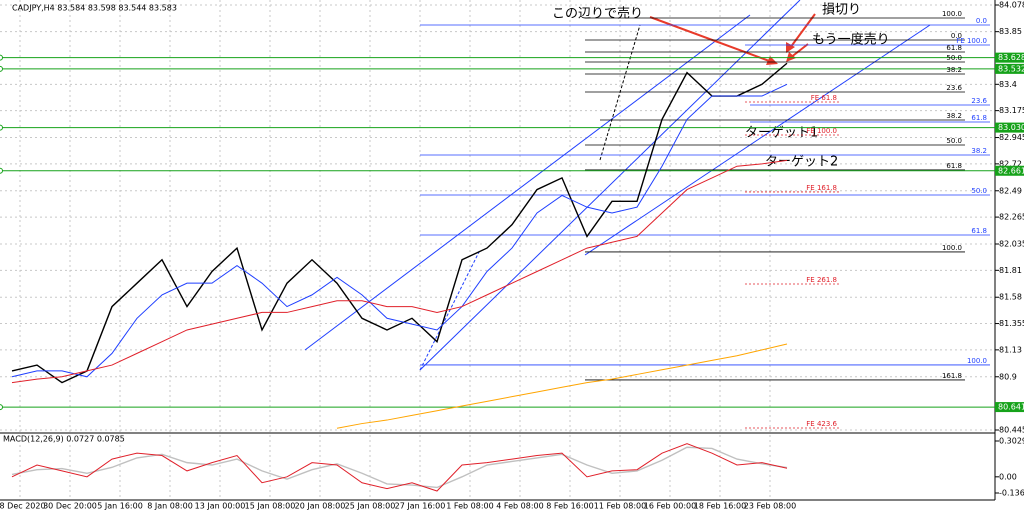 Image resolution: width=1024 pixels, height=513 pixels. I want to click on x-tick-label: 8 Feb 16:00, so click(569, 506).